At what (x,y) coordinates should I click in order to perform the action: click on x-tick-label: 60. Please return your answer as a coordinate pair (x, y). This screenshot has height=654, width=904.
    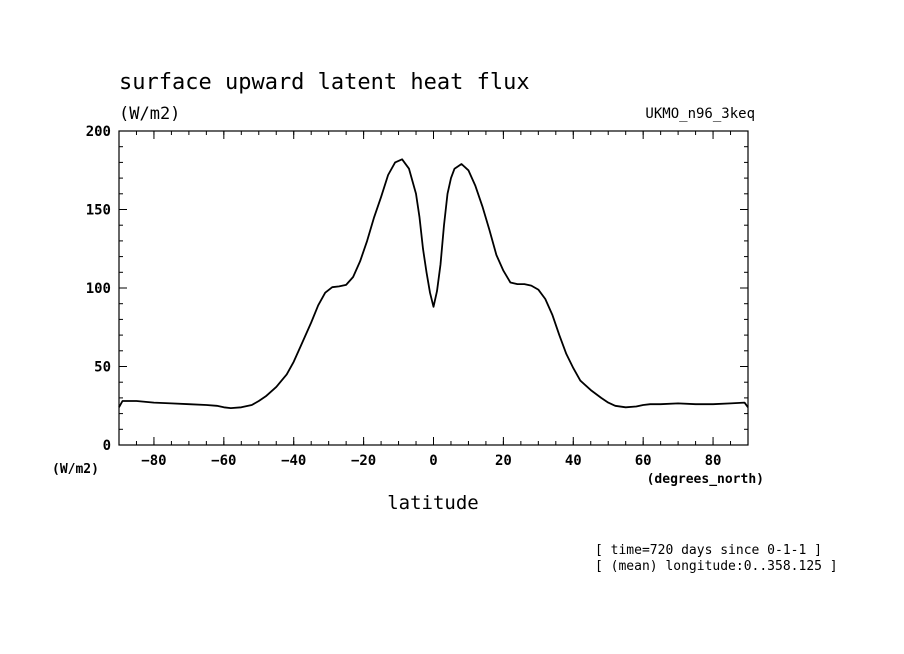
    Looking at the image, I should click on (643, 461).